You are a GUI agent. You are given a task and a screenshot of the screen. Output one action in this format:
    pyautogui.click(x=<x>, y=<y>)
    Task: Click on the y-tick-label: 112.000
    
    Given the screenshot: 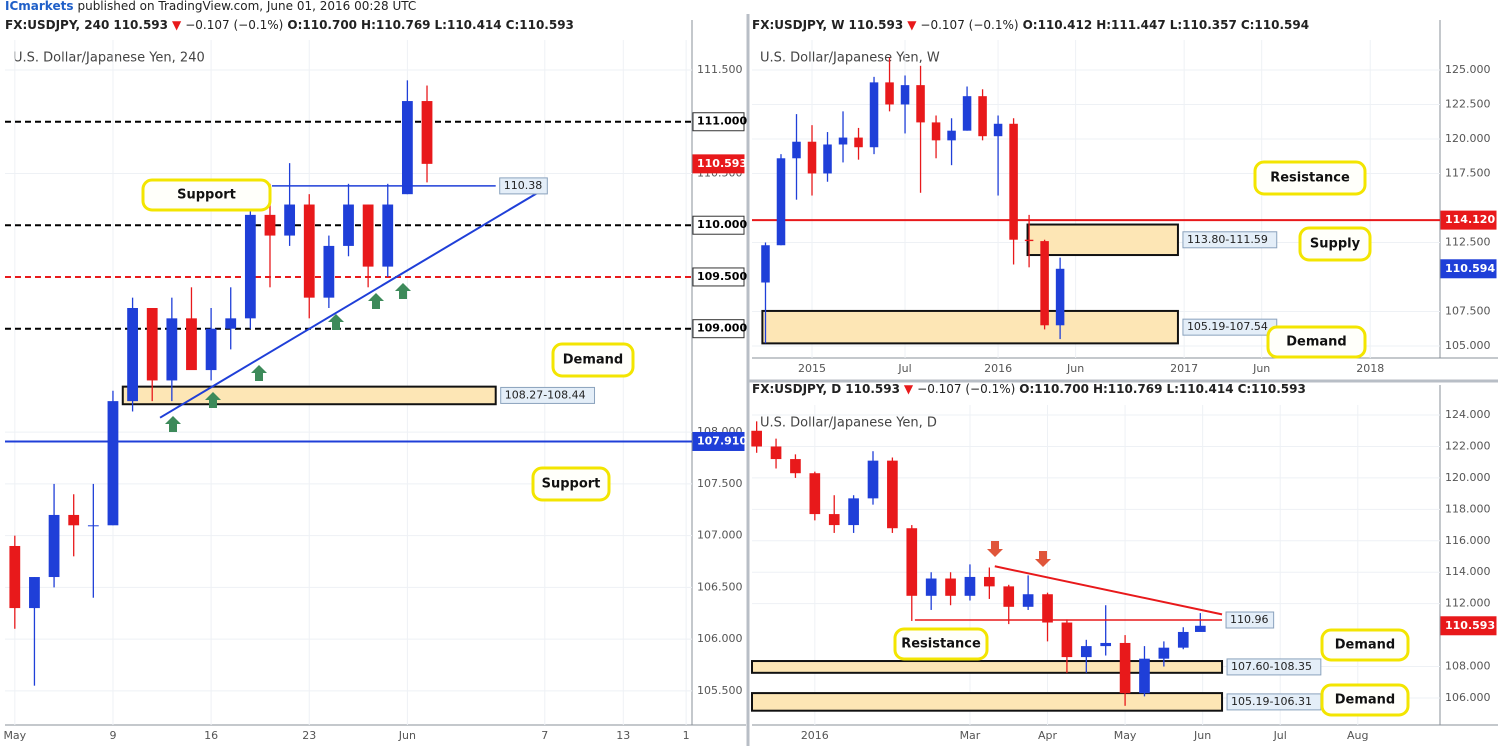 What is the action you would take?
    pyautogui.click(x=1468, y=603)
    